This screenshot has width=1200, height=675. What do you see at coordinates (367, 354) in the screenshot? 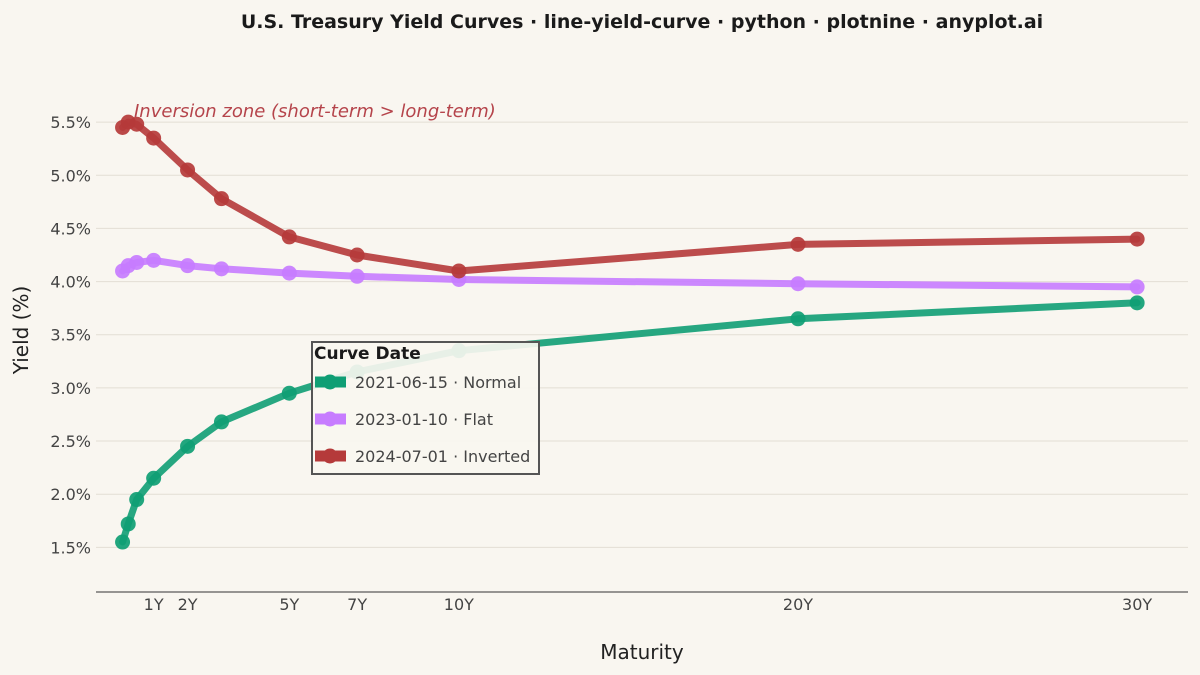
I see `legend-title: Curve Date` at bounding box center [367, 354].